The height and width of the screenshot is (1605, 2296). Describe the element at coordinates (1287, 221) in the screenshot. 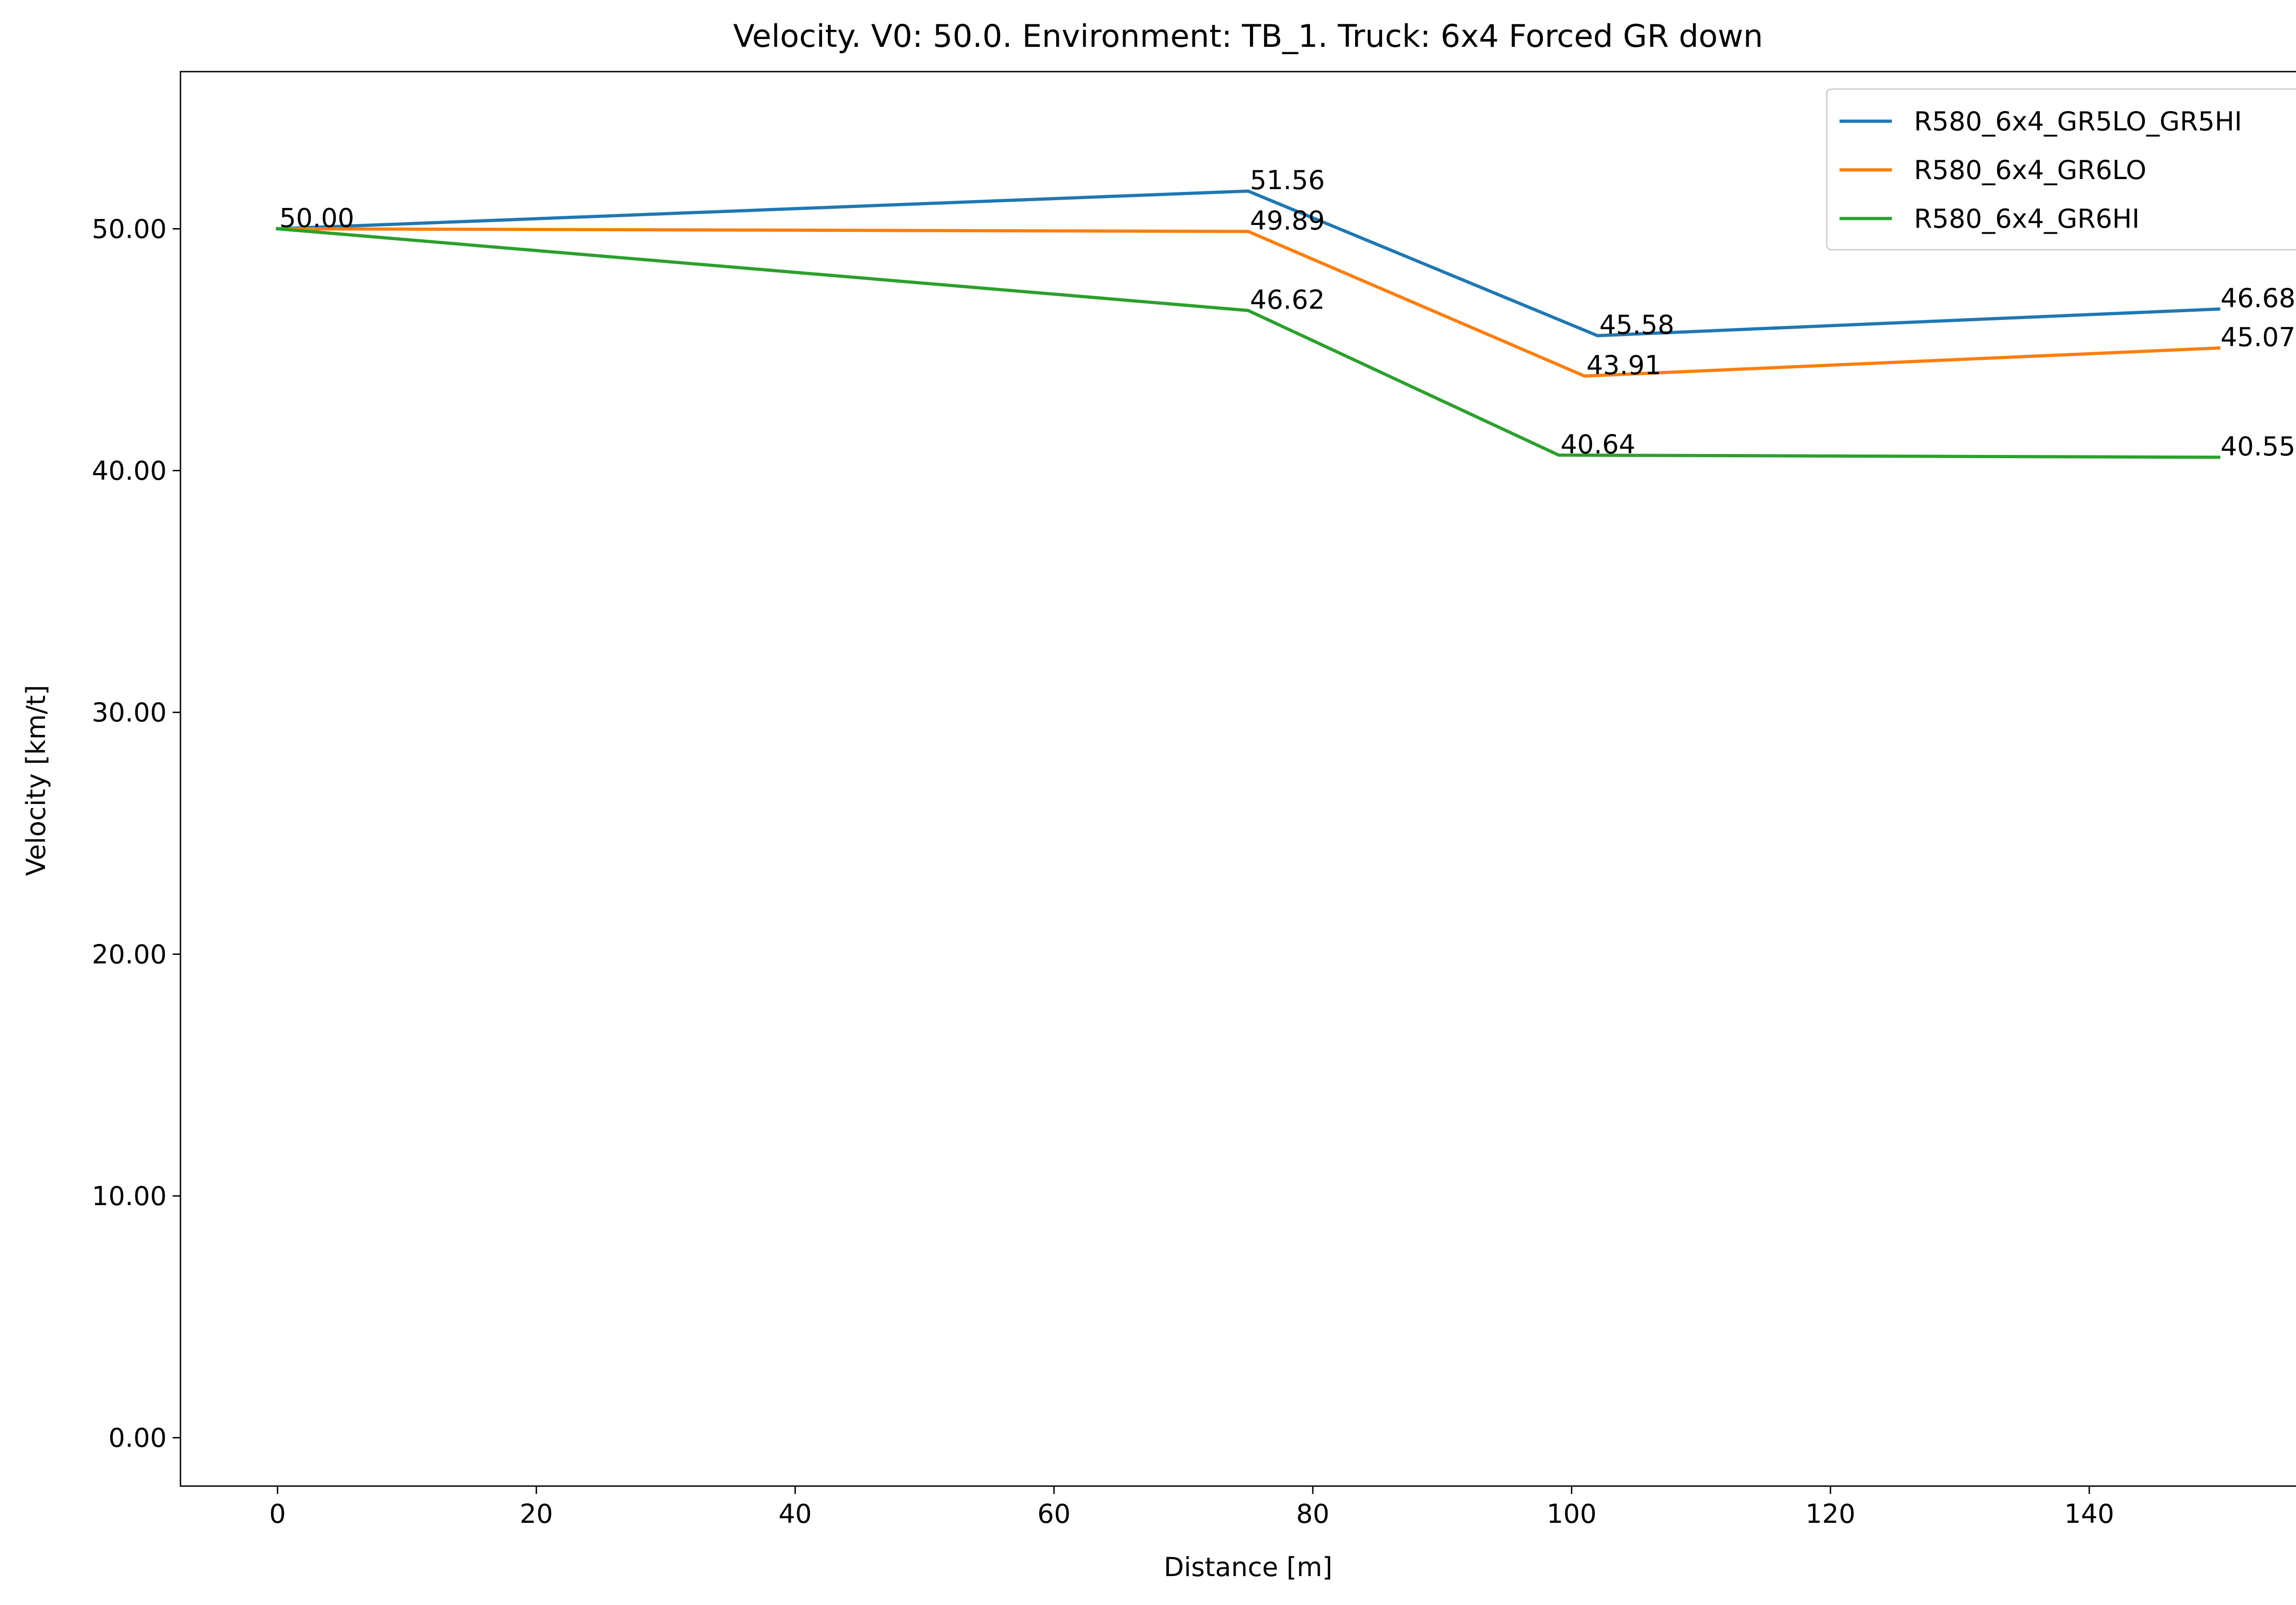

I see `data-label: 49.89` at that location.